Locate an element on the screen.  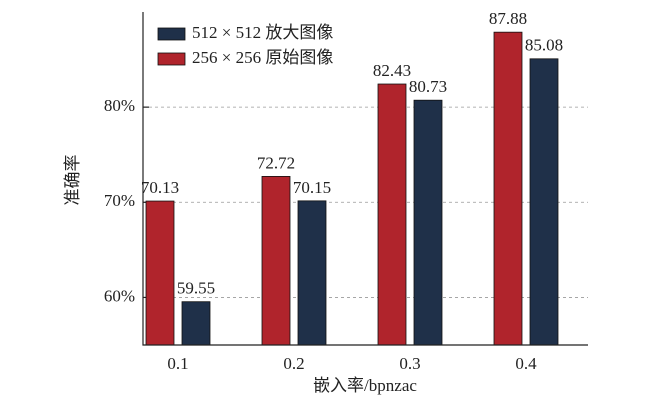
legend-label: 256 × 256 原始图像 is located at coordinates (262, 57).